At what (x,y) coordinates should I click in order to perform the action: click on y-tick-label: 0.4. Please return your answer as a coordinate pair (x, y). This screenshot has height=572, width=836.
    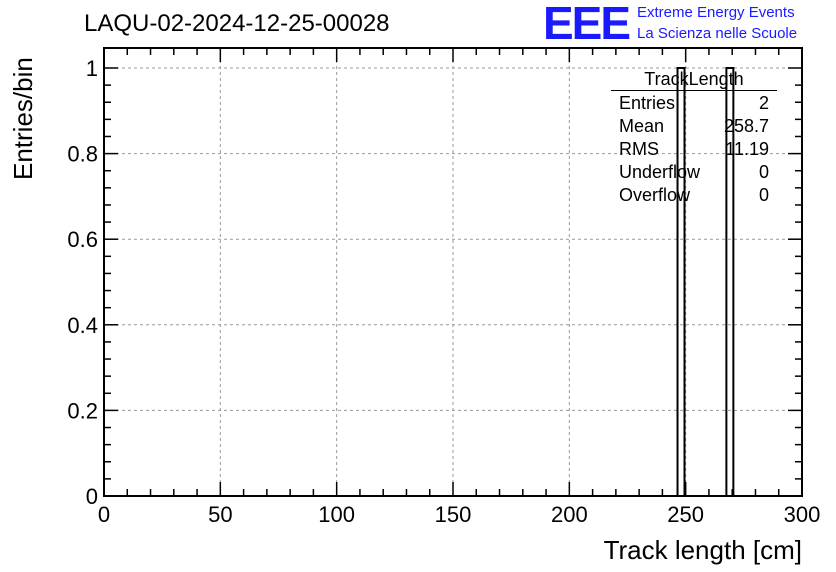
    Looking at the image, I should click on (82, 325).